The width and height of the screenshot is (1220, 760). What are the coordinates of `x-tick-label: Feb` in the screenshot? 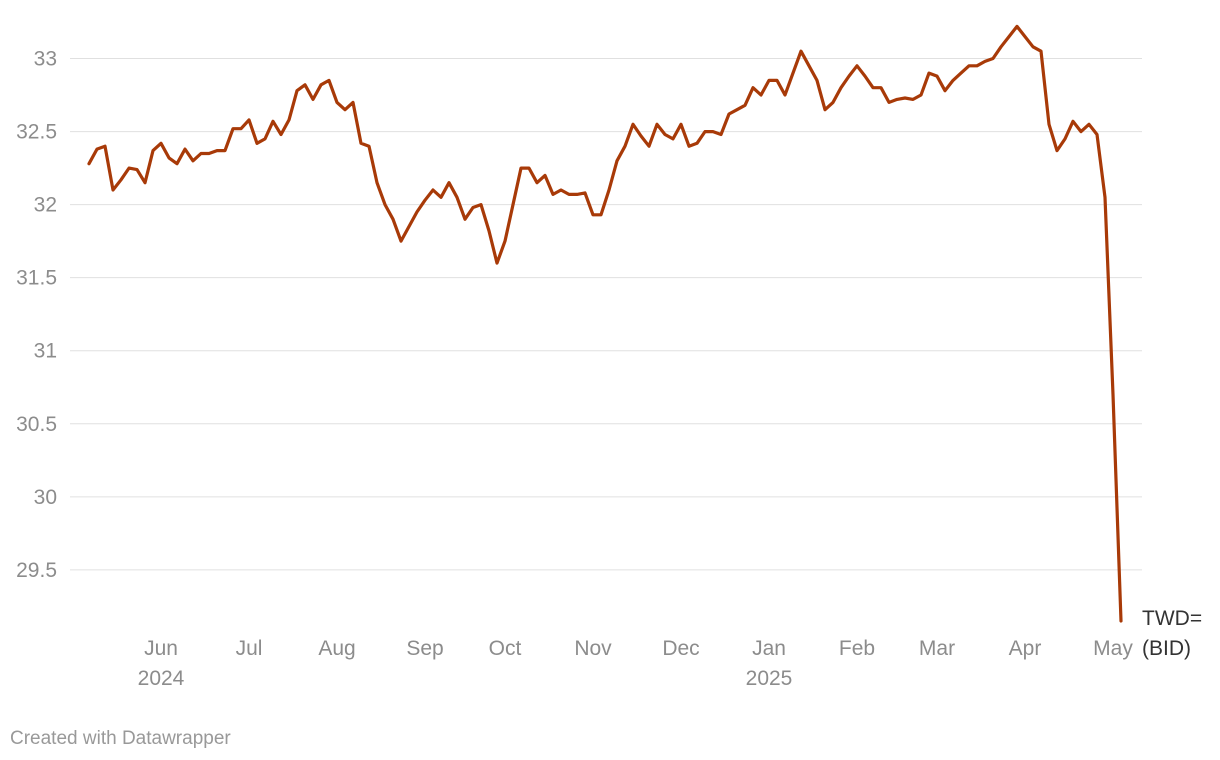 It's located at (857, 648).